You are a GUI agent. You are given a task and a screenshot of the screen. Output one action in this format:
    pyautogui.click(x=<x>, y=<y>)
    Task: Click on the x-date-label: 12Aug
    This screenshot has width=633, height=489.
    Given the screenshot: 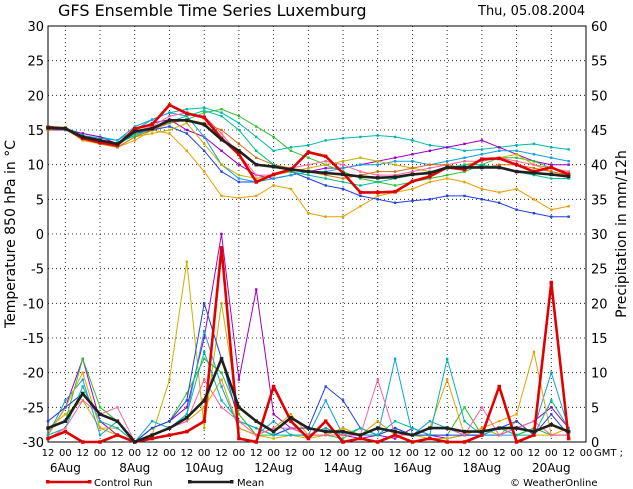 What is the action you would take?
    pyautogui.click(x=273, y=468)
    